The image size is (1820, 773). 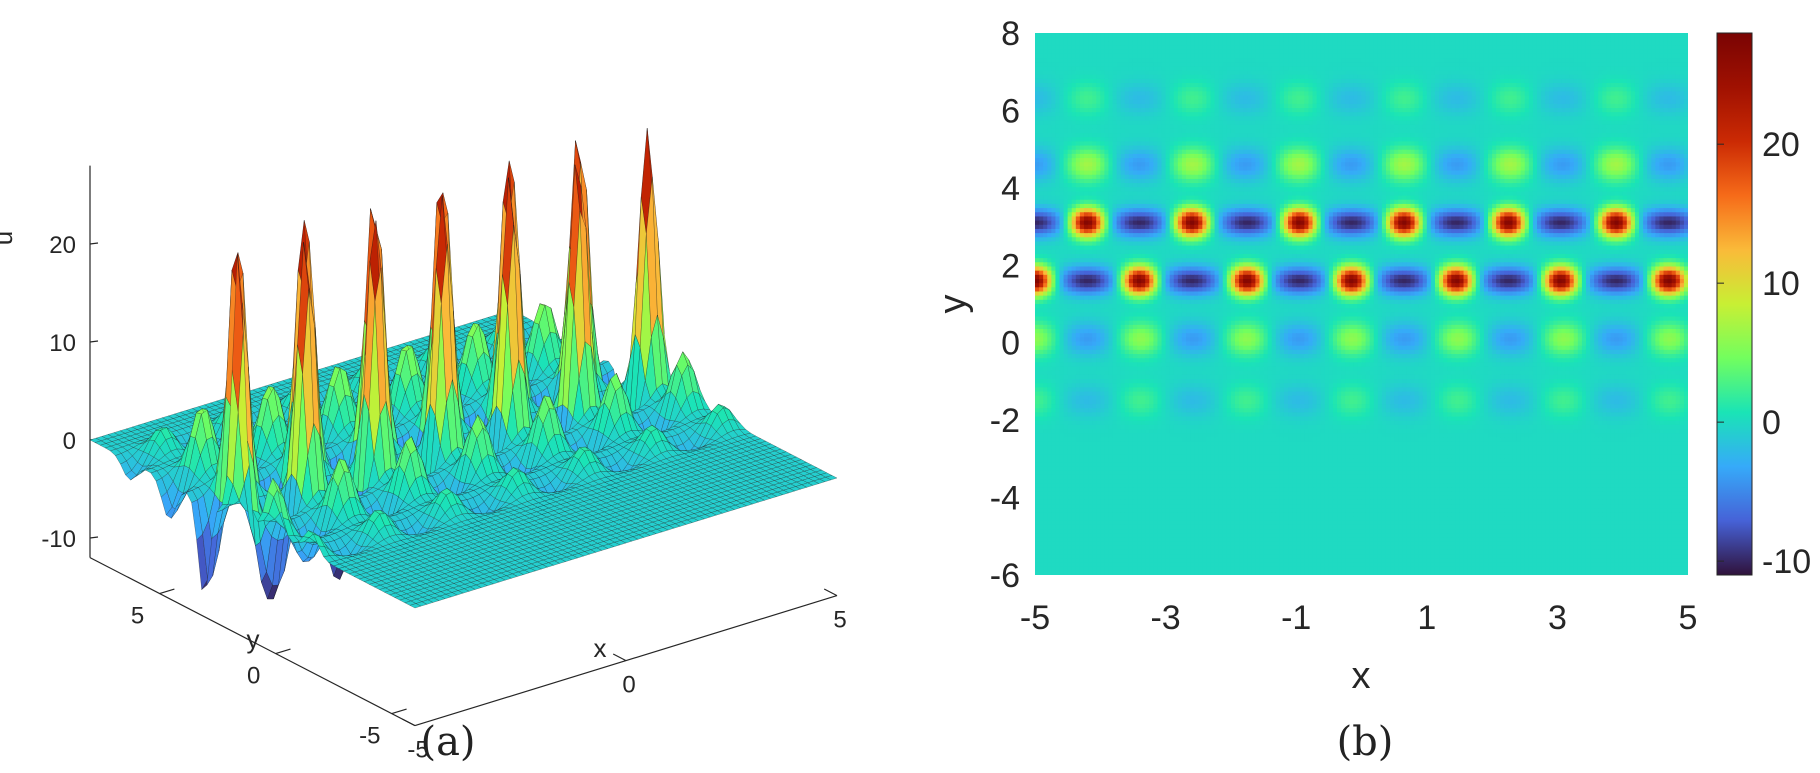 What do you see at coordinates (417, 750) in the screenshot?
I see `surface-x-tick-label: -5` at bounding box center [417, 750].